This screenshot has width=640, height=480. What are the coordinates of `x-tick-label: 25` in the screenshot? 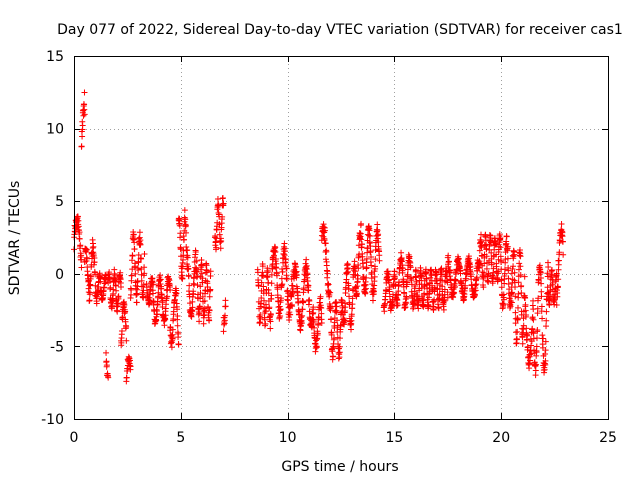 It's located at (608, 438).